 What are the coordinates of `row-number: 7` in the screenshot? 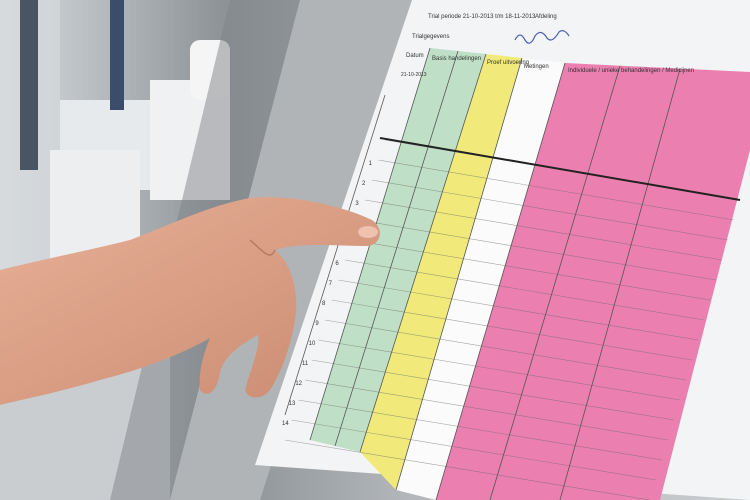 It's located at (331, 284).